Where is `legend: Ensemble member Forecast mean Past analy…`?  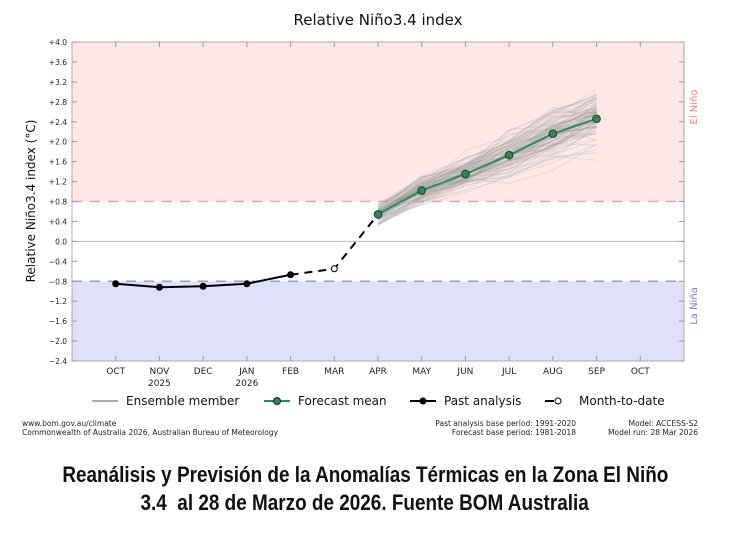
legend: Ensemble member Forecast mean Past analy… is located at coordinates (378, 401).